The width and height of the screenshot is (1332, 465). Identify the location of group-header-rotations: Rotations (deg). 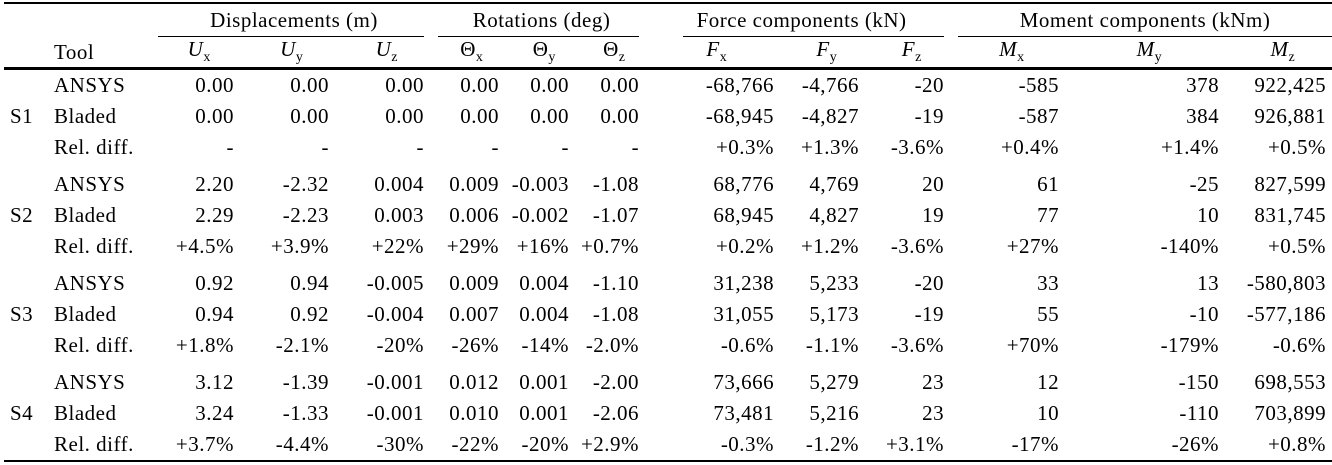
(541, 20).